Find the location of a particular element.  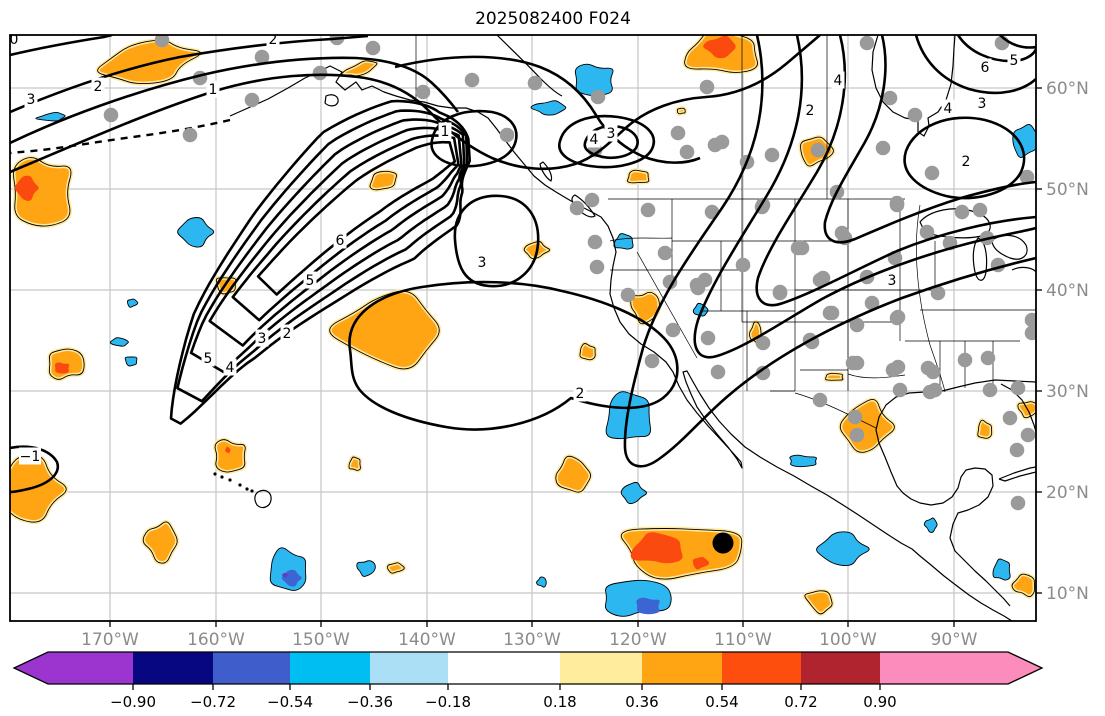

positive-anomaly-patch is located at coordinates (383, 180).